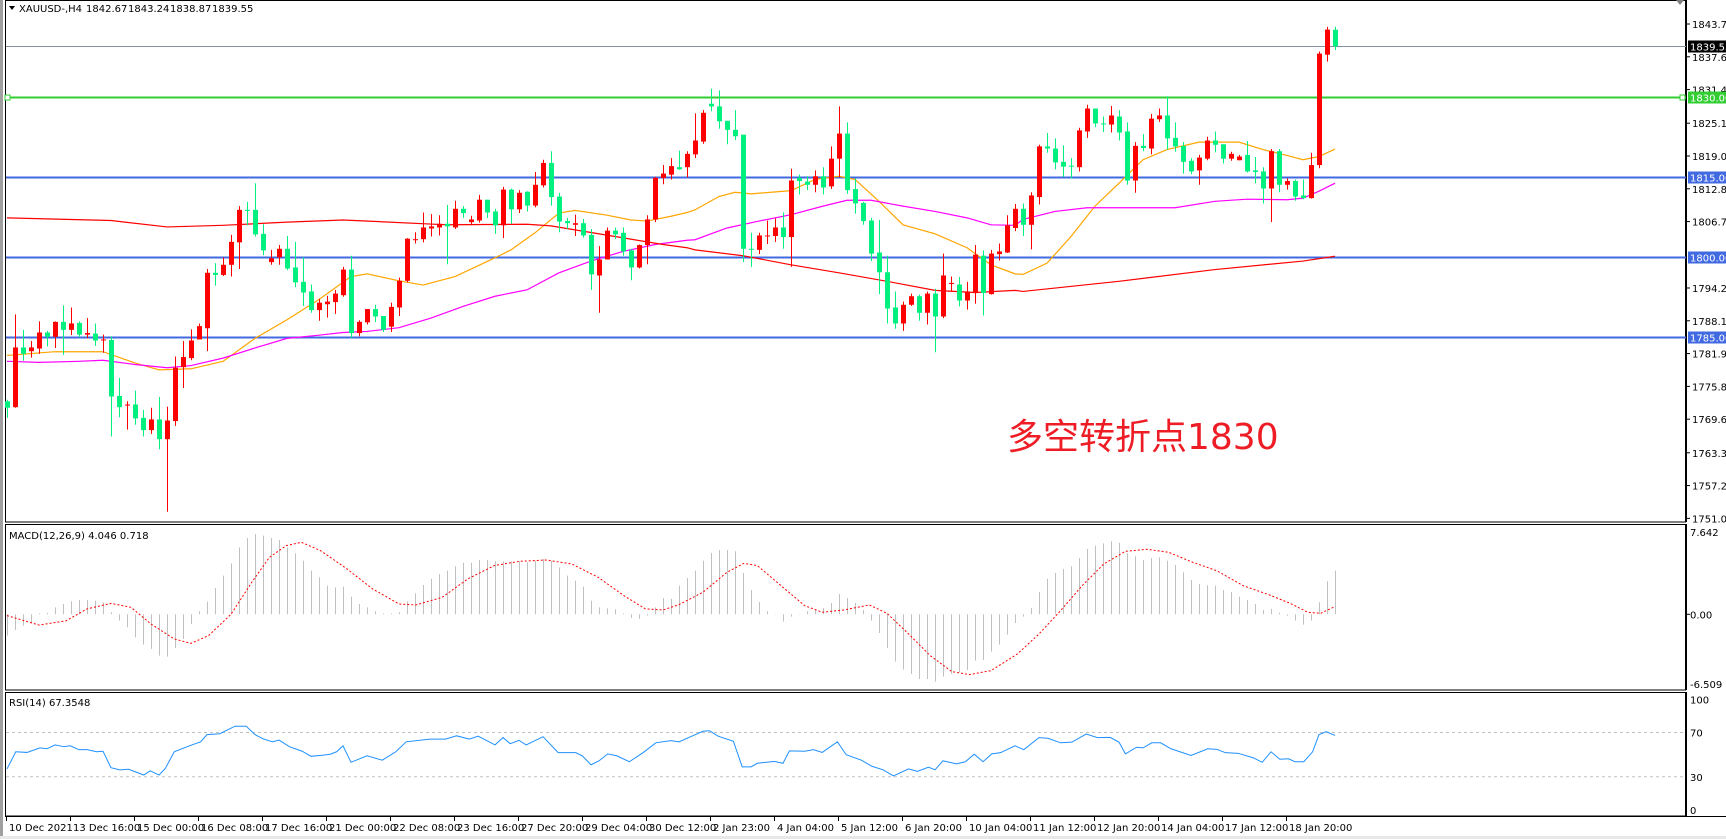 This screenshot has height=839, width=1726. Describe the element at coordinates (1000, 828) in the screenshot. I see `time-axis-label: 10 Jan 04:00` at that location.